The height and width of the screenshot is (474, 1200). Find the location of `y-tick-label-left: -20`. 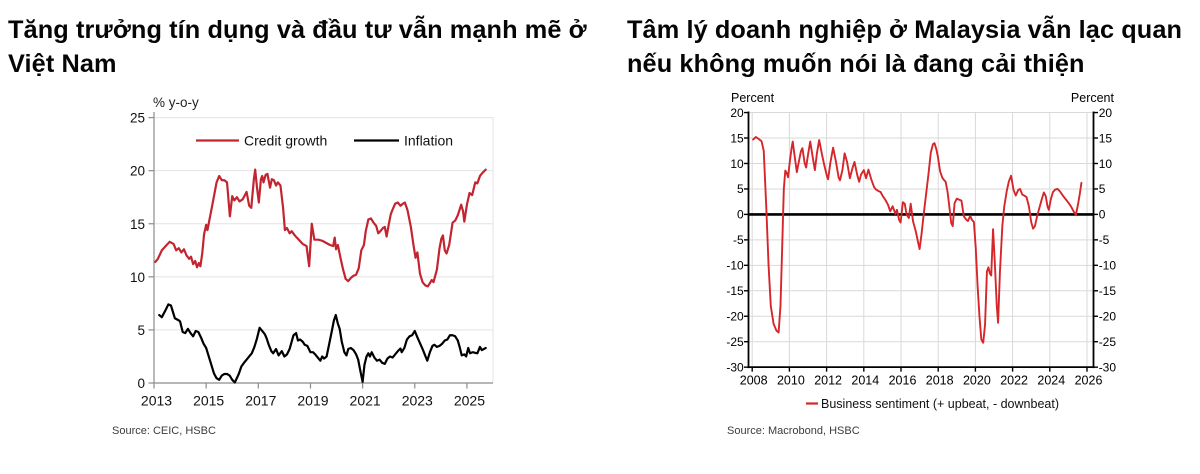

y-tick-label-left: -20 is located at coordinates (735, 317).